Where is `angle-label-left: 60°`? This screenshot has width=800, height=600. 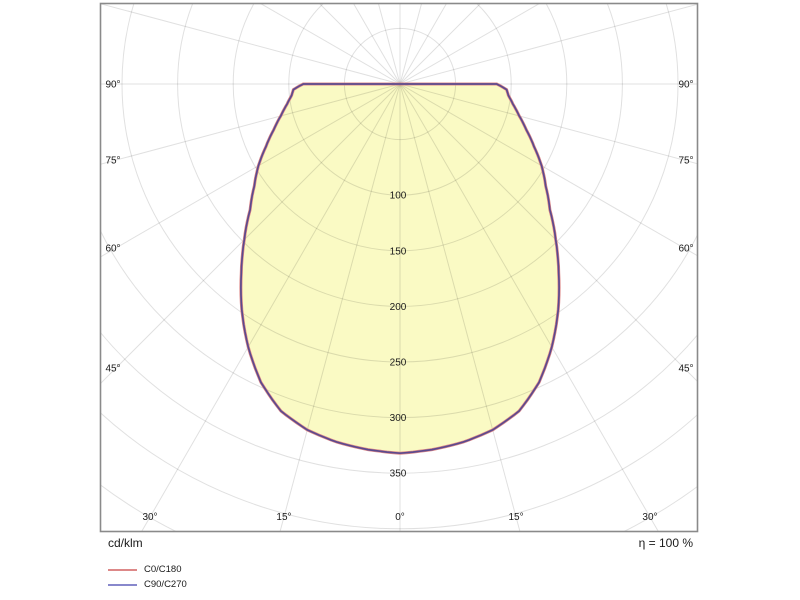 angle-label-left: 60° is located at coordinates (112, 248).